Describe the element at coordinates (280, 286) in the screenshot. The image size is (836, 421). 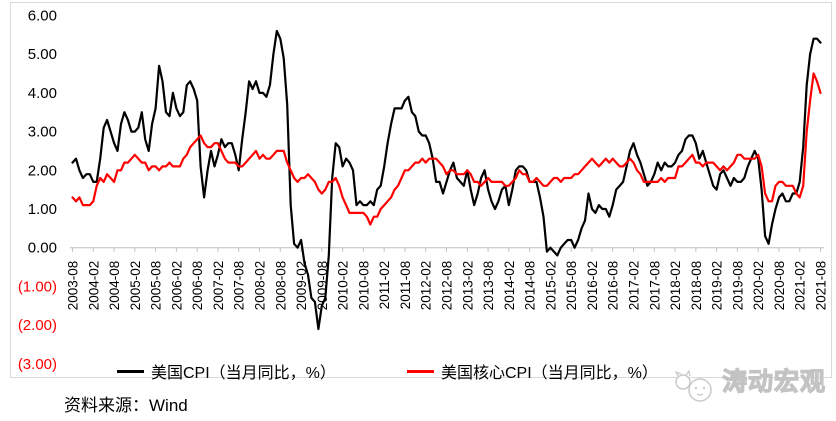
I see `x-tick-label: 2008-08` at that location.